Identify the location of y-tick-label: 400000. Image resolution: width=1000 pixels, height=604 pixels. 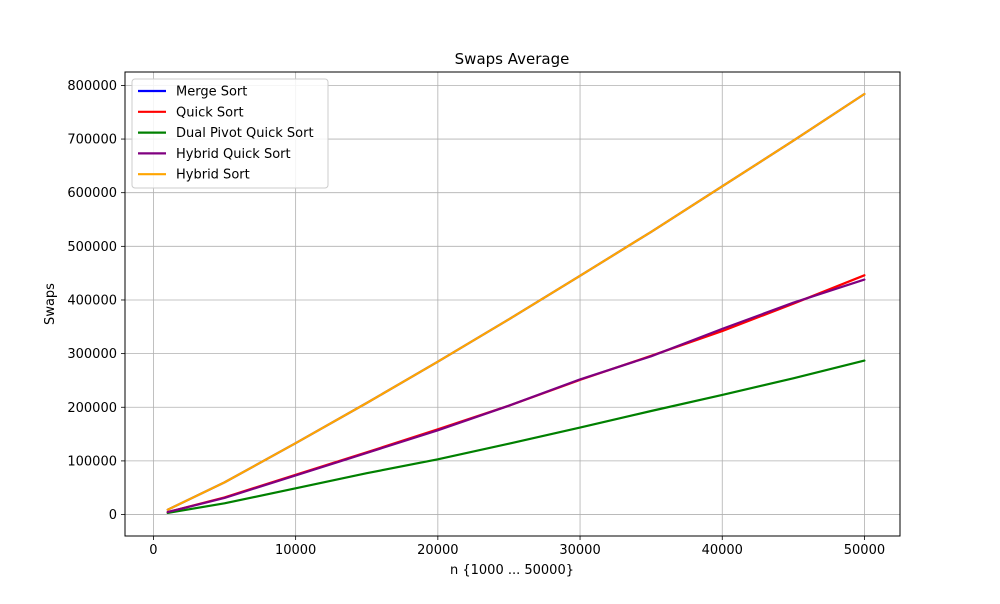
(92, 300).